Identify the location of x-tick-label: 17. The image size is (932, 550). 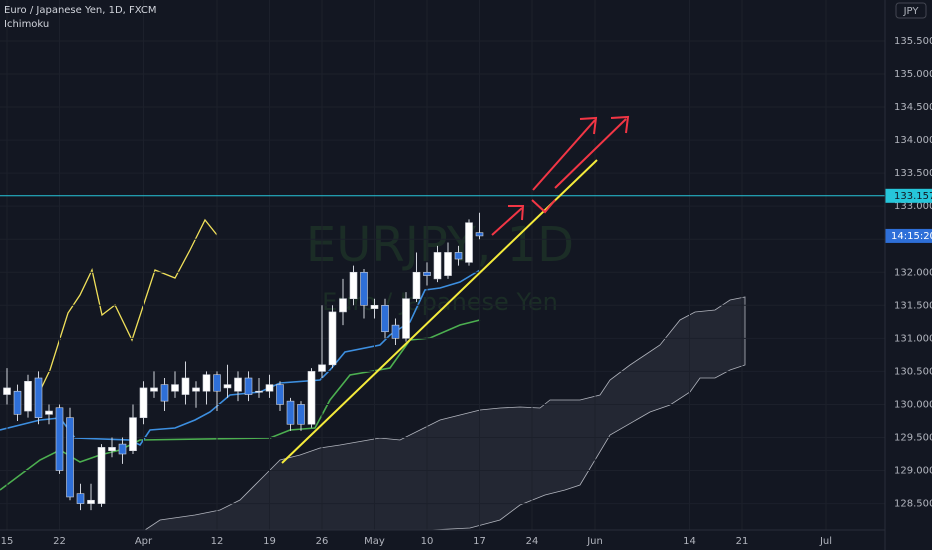
(479, 541).